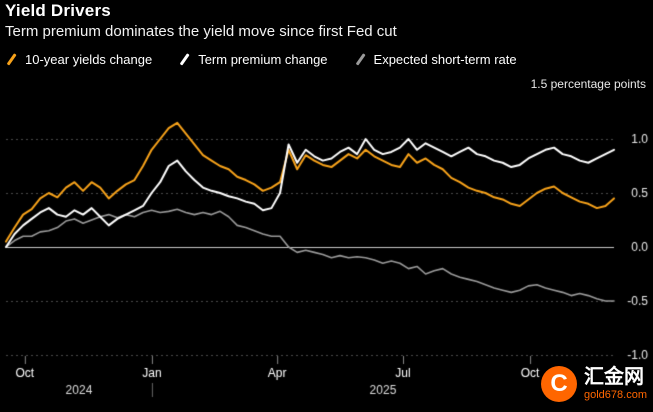 This screenshot has width=653, height=412. I want to click on chart-title: Yield Drivers, so click(58, 10).